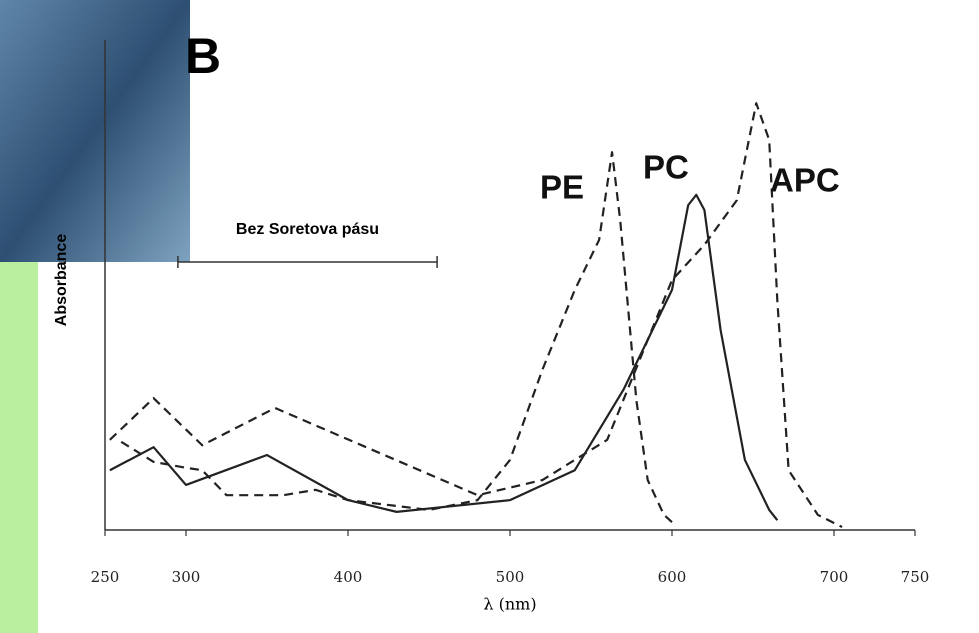 The height and width of the screenshot is (633, 979). What do you see at coordinates (186, 577) in the screenshot?
I see `x-tick-label: 300` at bounding box center [186, 577].